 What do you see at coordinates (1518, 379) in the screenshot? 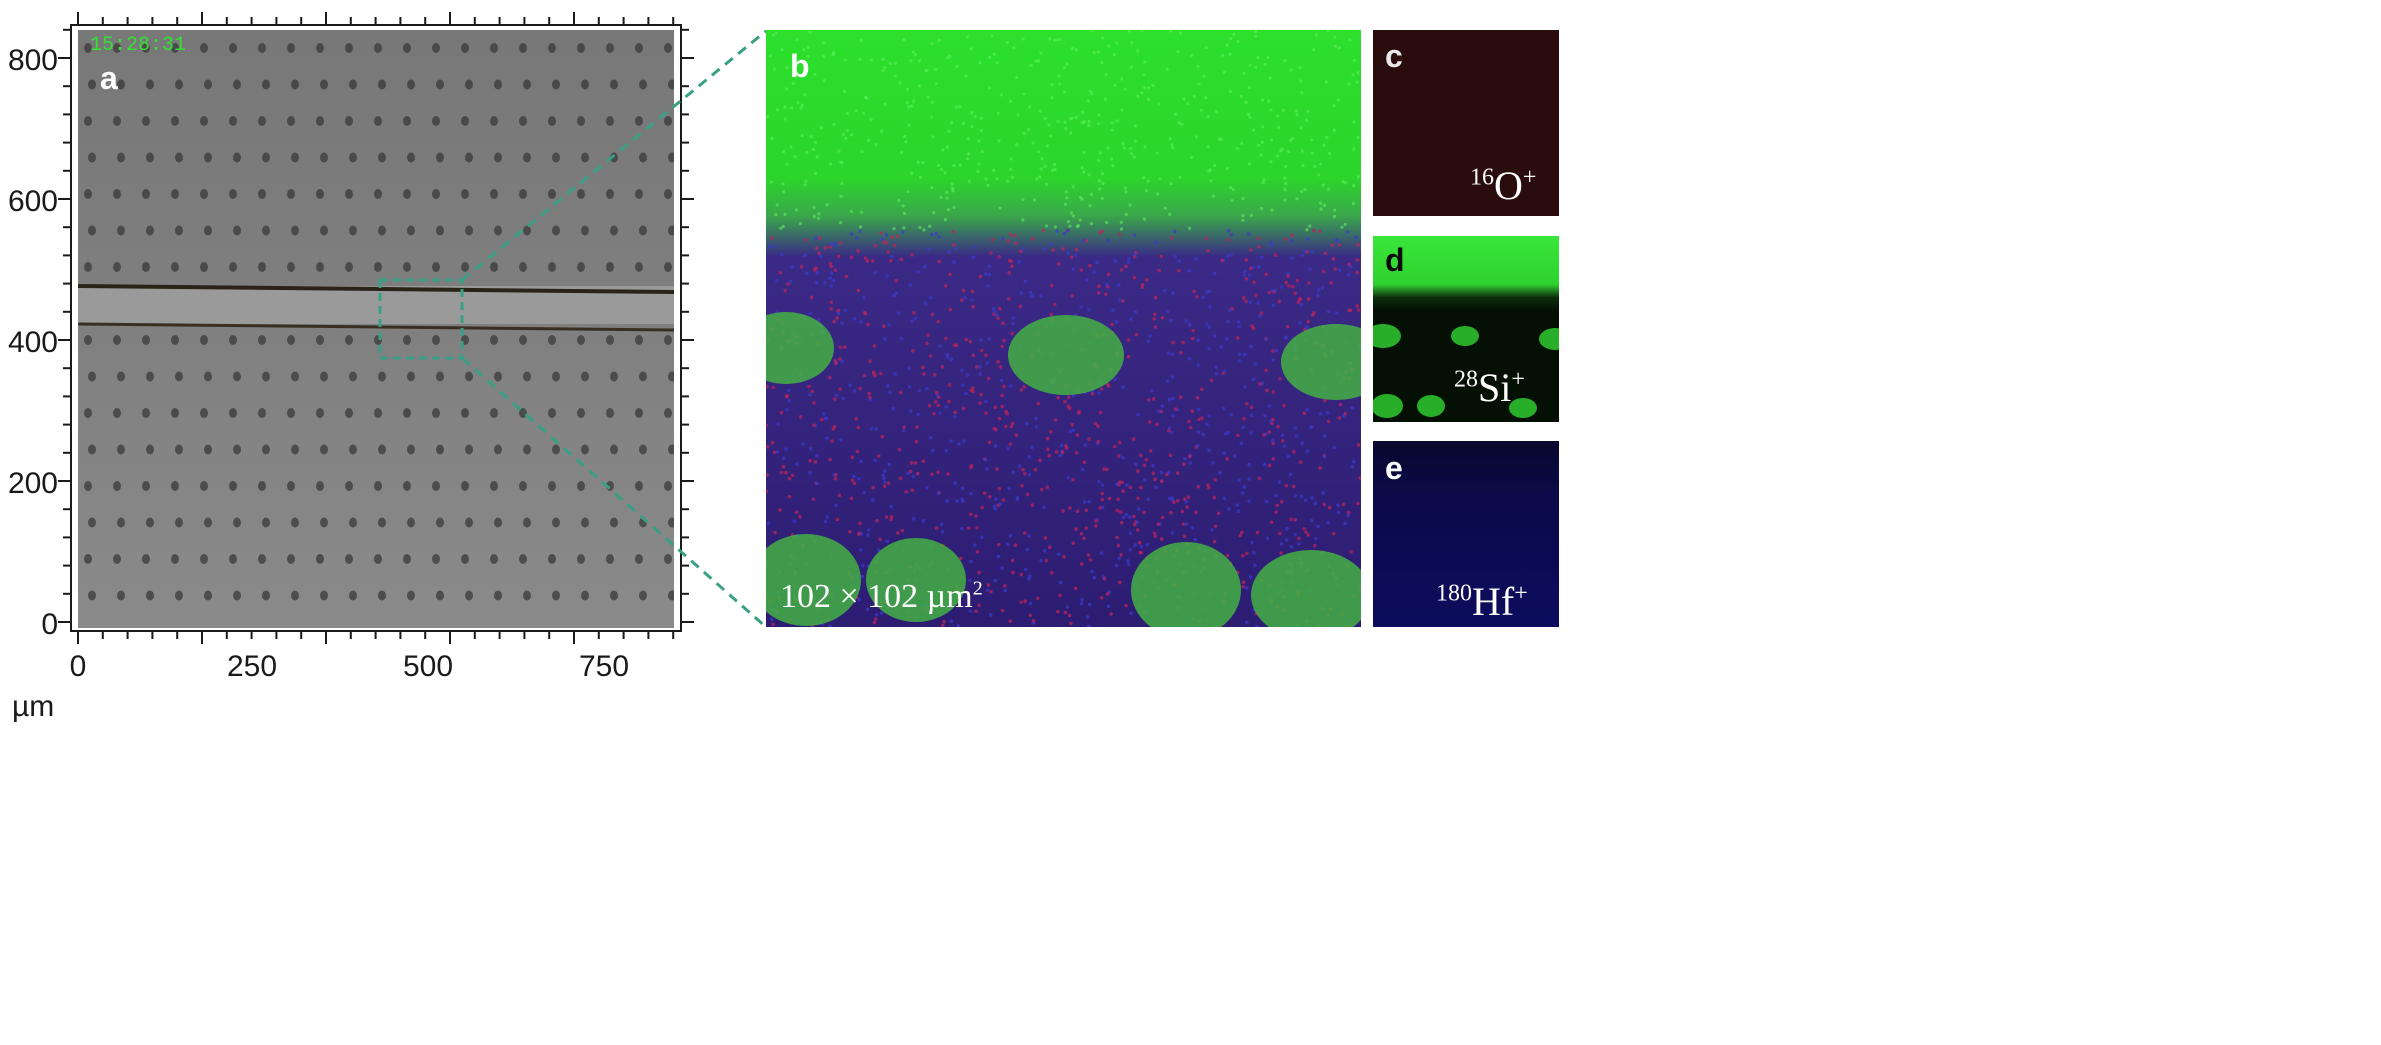
I see `silicon-charge: +` at bounding box center [1518, 379].